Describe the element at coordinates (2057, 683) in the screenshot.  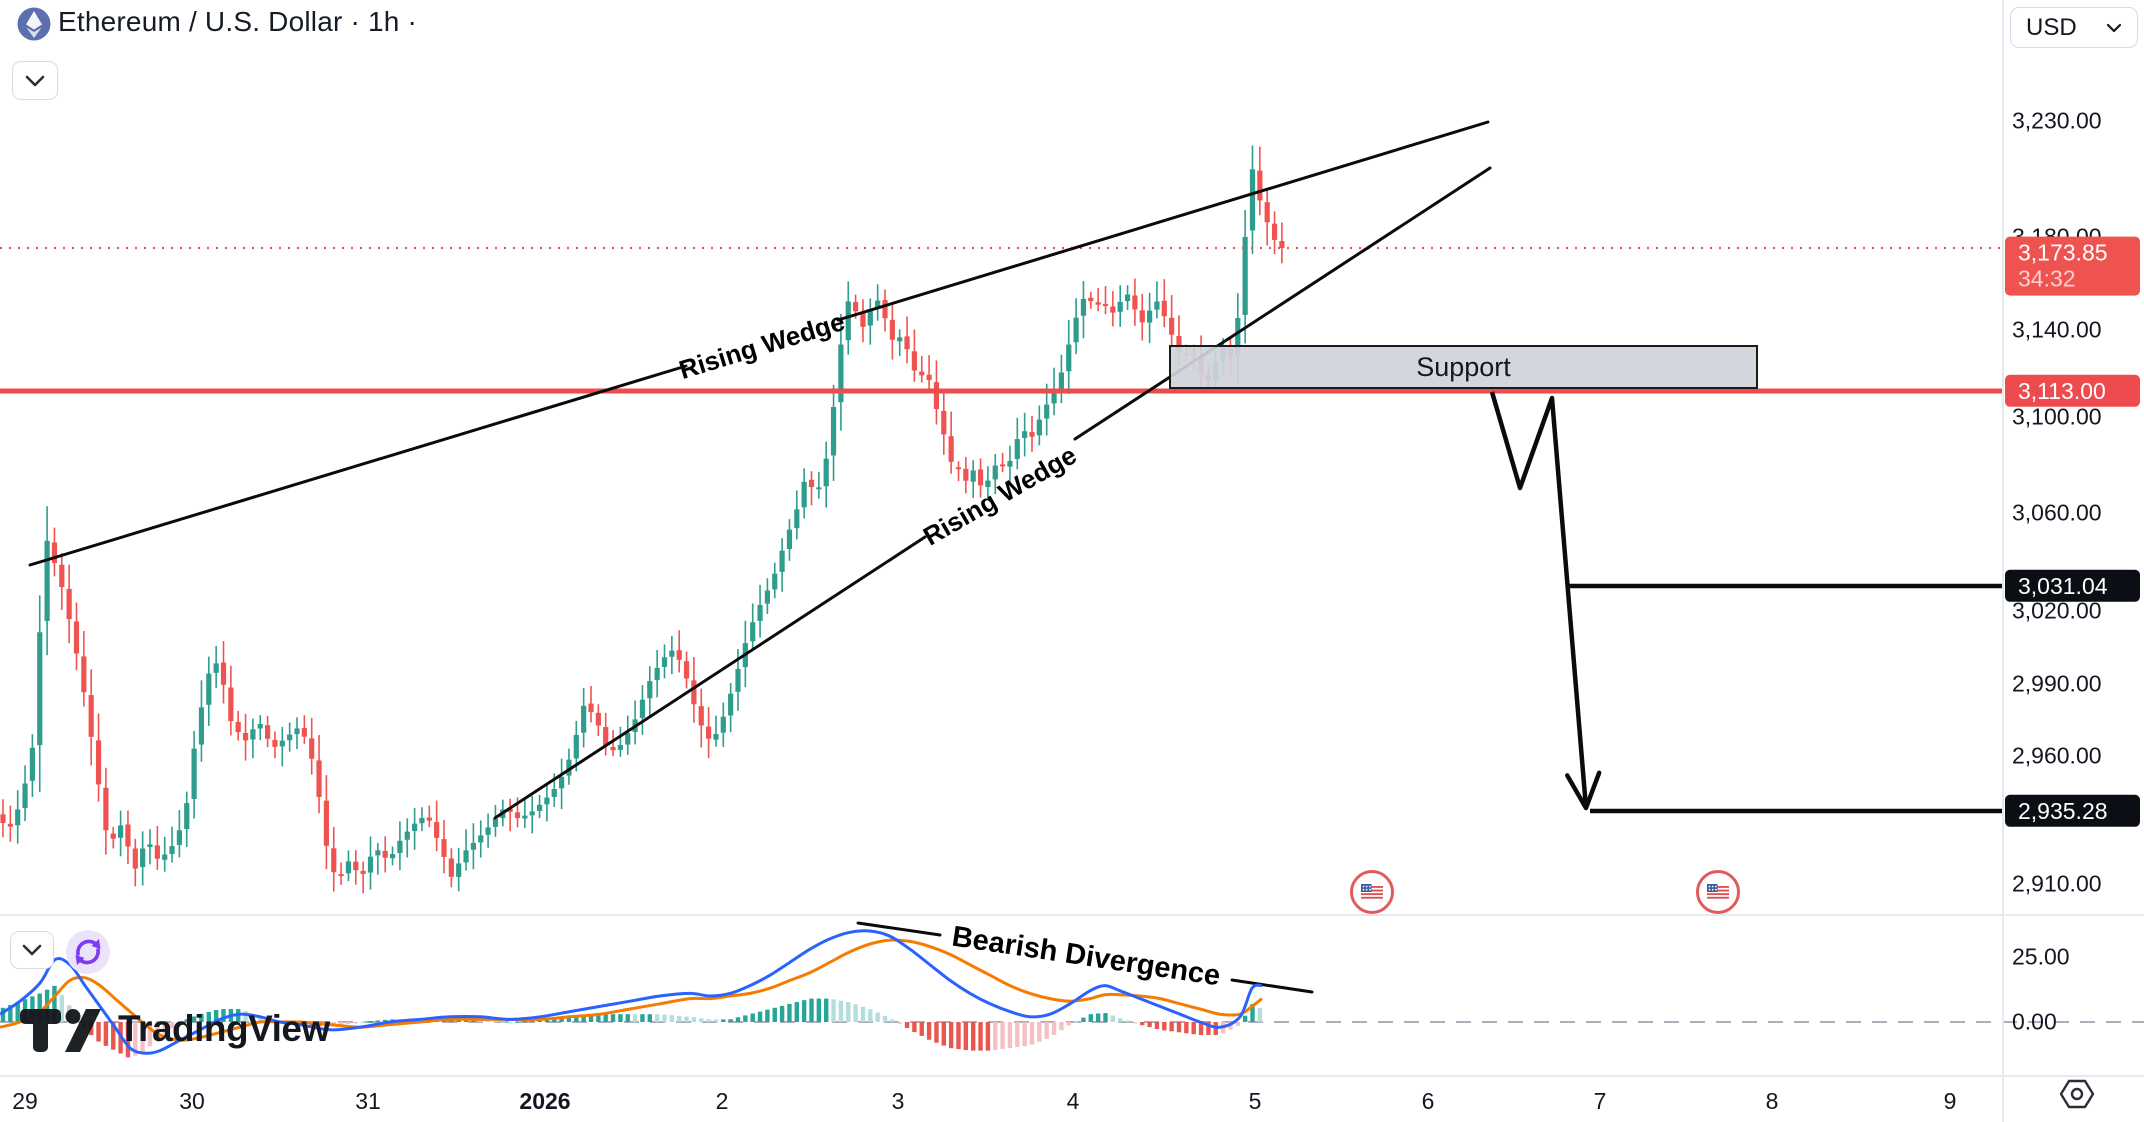
I see `price-axis-tick: 2,990.00` at that location.